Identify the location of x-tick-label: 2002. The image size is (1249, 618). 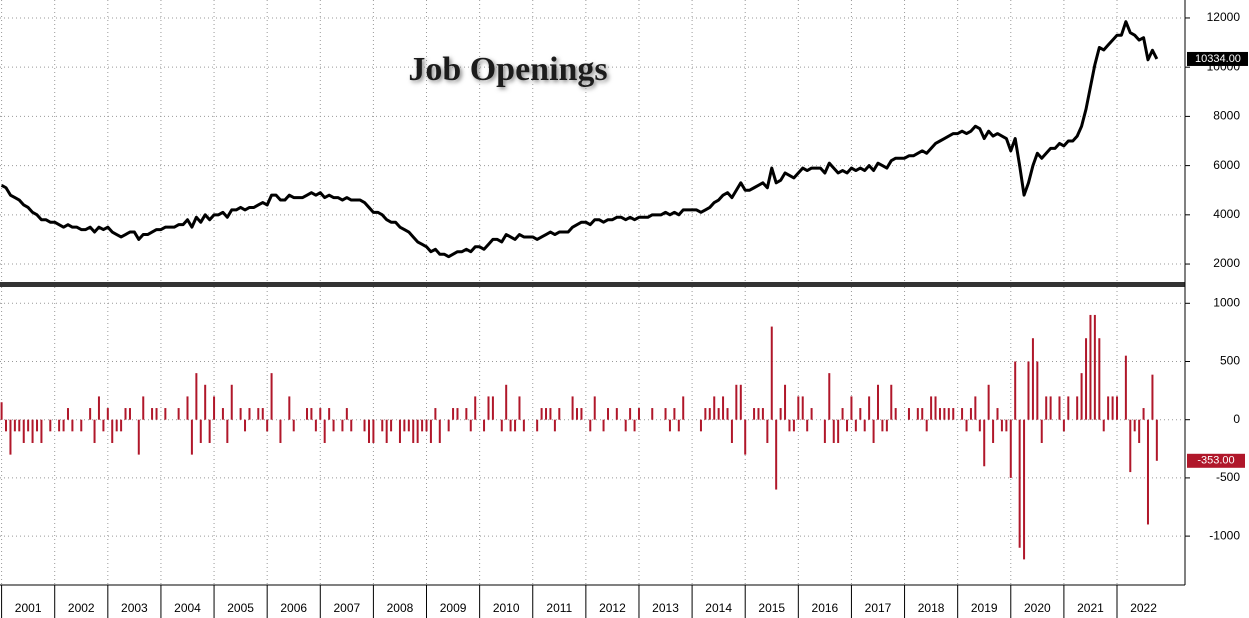
(81, 608).